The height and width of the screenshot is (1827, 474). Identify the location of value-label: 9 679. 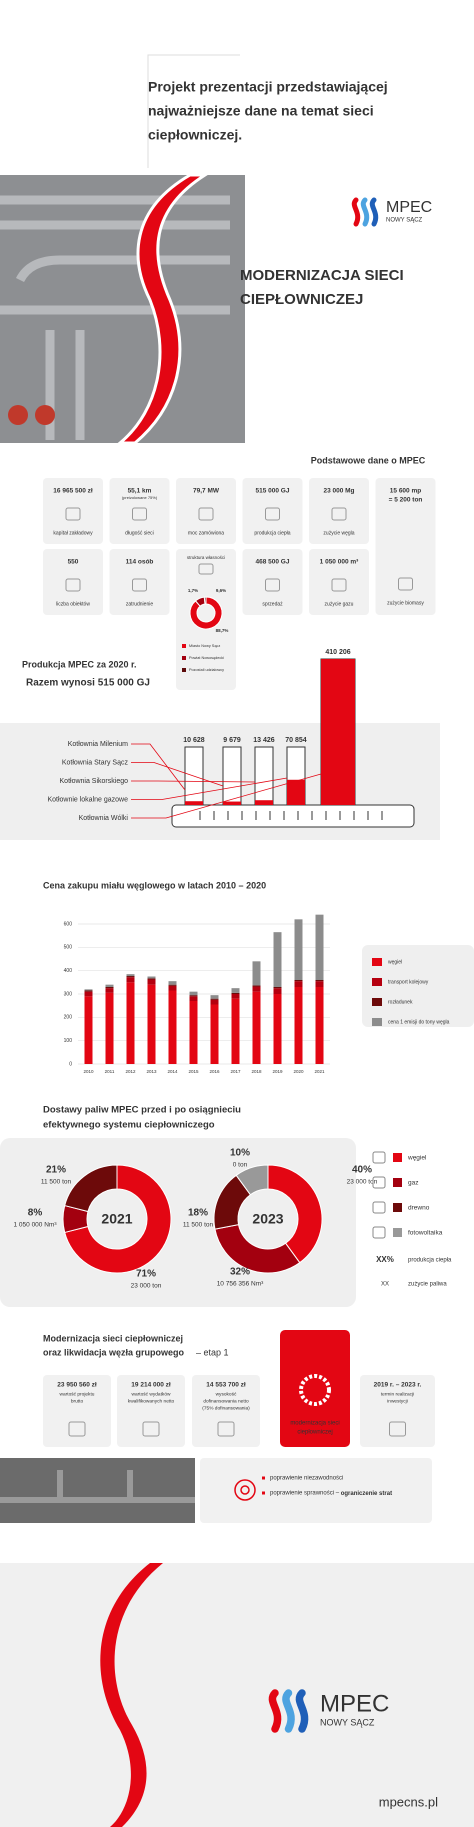
(232, 740).